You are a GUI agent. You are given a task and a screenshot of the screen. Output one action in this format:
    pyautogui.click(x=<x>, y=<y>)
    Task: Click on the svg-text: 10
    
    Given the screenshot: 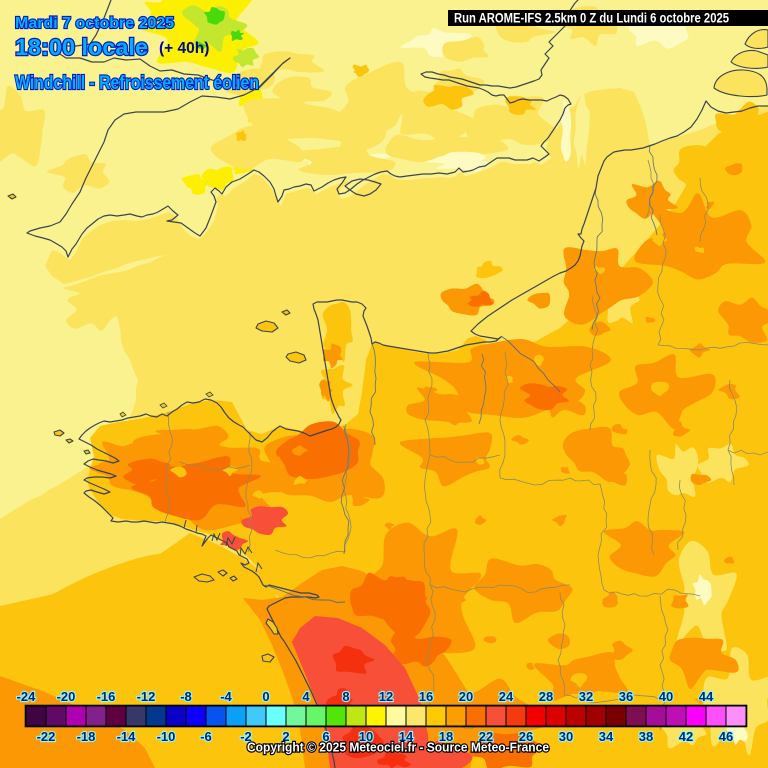 What is the action you would take?
    pyautogui.click(x=366, y=736)
    